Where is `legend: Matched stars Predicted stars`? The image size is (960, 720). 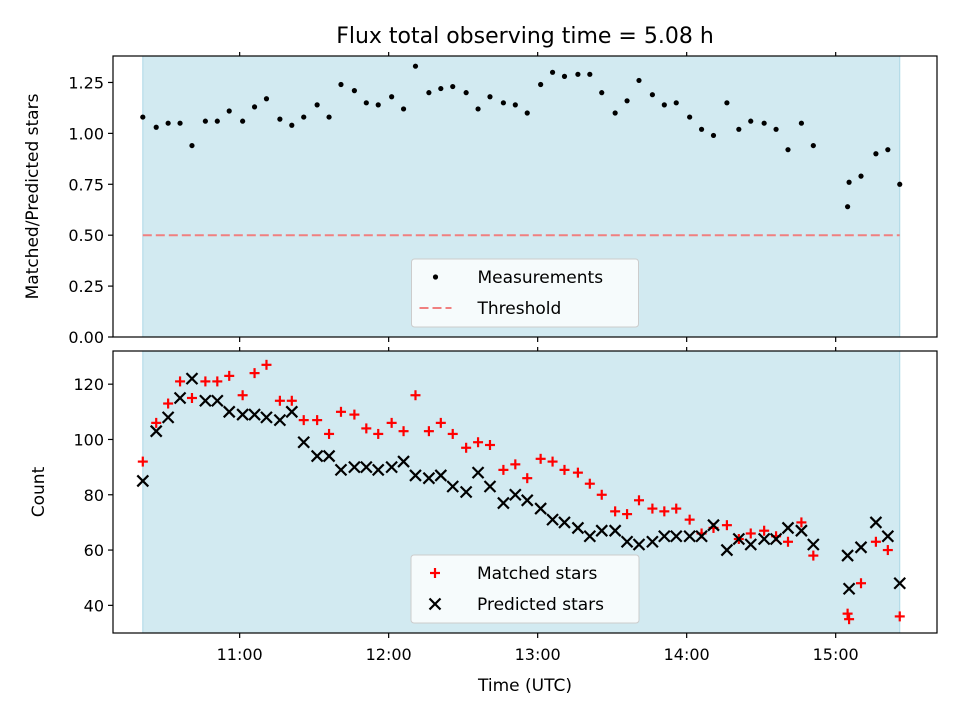 legend: Matched stars Predicted stars is located at coordinates (525, 589).